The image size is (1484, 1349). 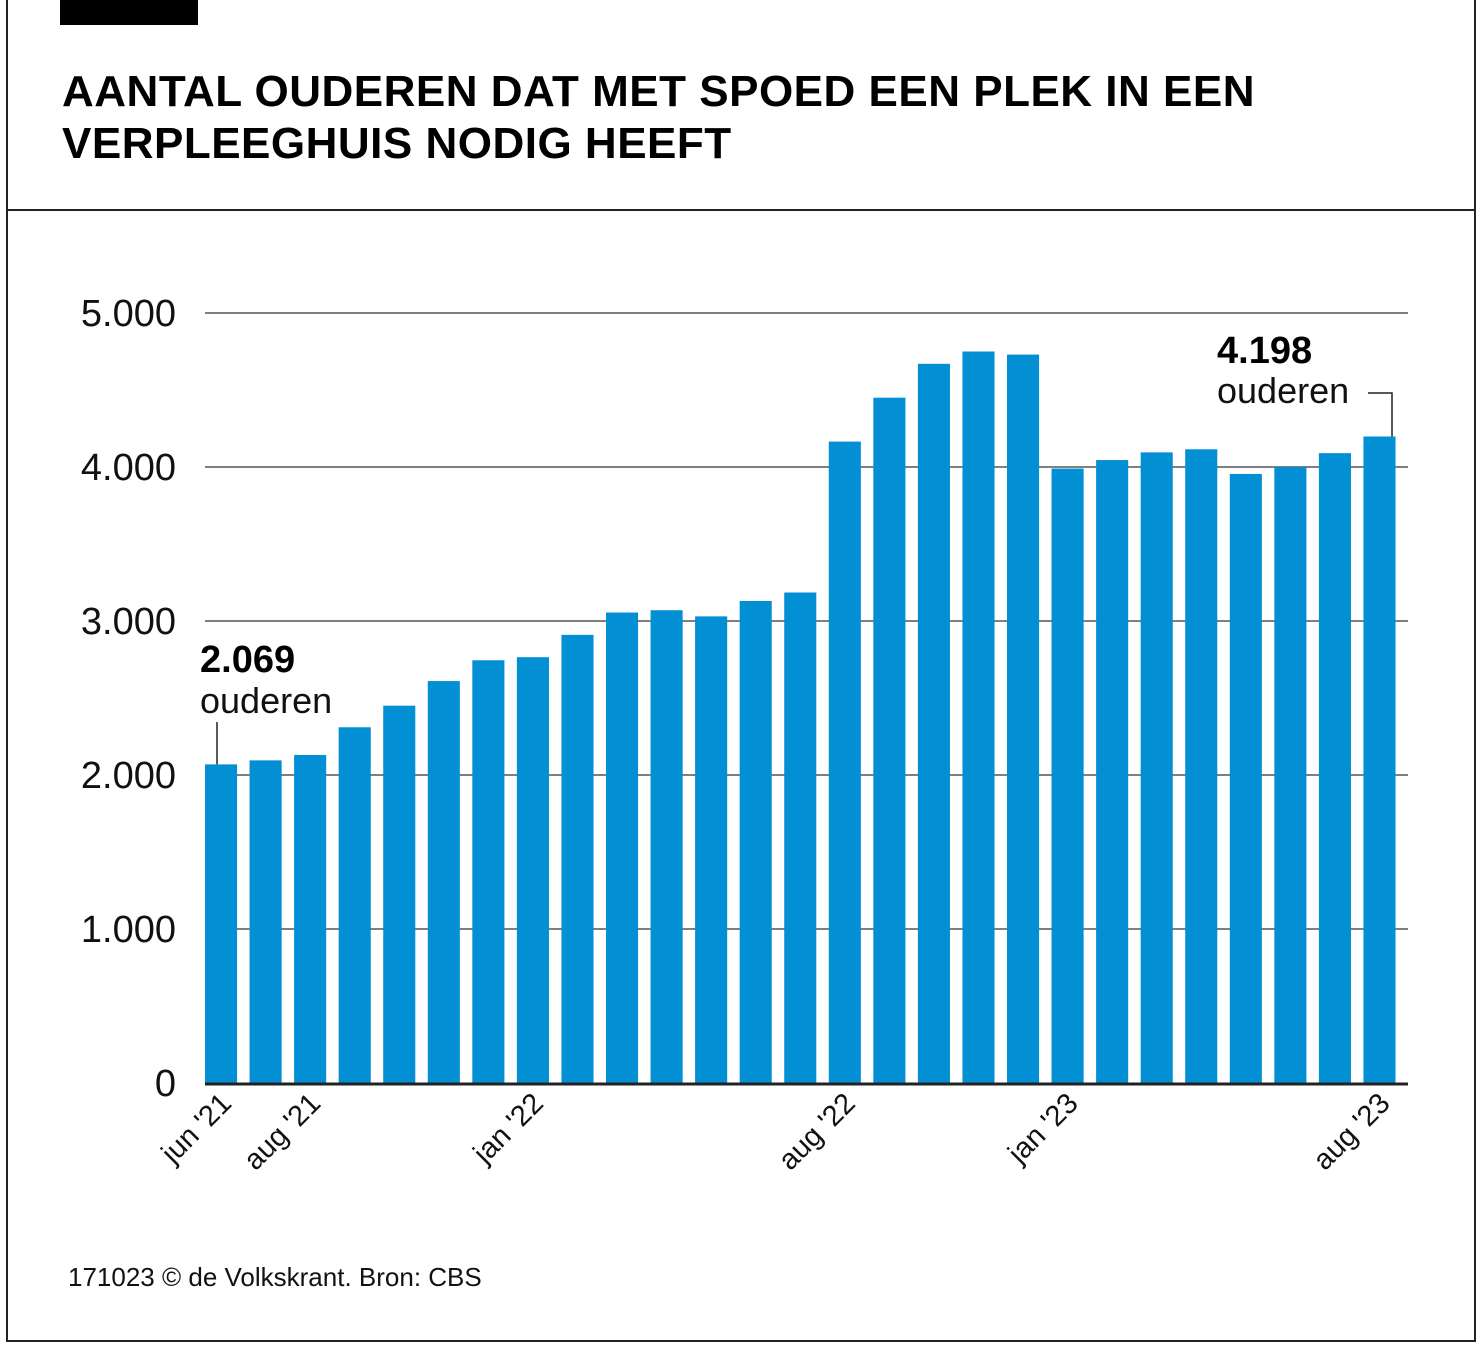 I want to click on annotation-value: 4.198, so click(x=1264, y=351).